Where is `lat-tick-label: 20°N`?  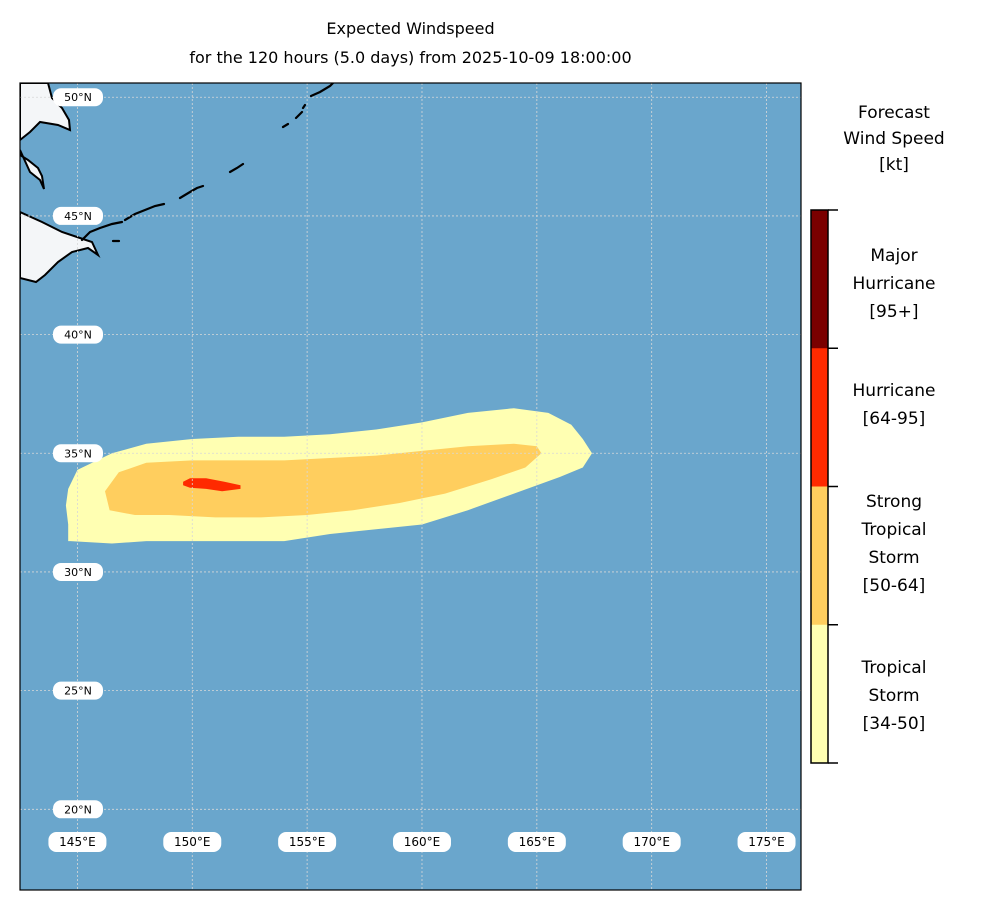 lat-tick-label: 20°N is located at coordinates (78, 809).